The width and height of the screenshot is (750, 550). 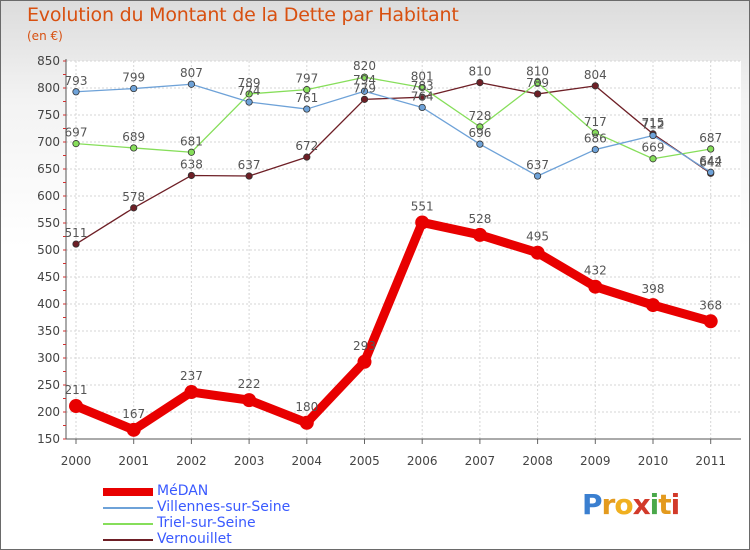 I want to click on y-tick-label: 850, so click(x=48, y=61).